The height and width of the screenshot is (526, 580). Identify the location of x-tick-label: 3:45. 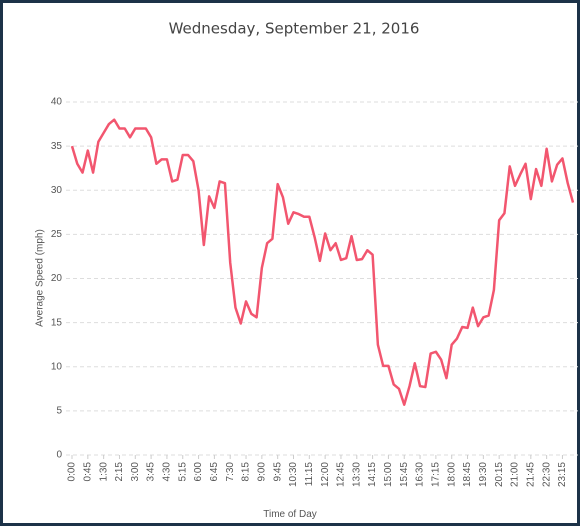
(151, 472).